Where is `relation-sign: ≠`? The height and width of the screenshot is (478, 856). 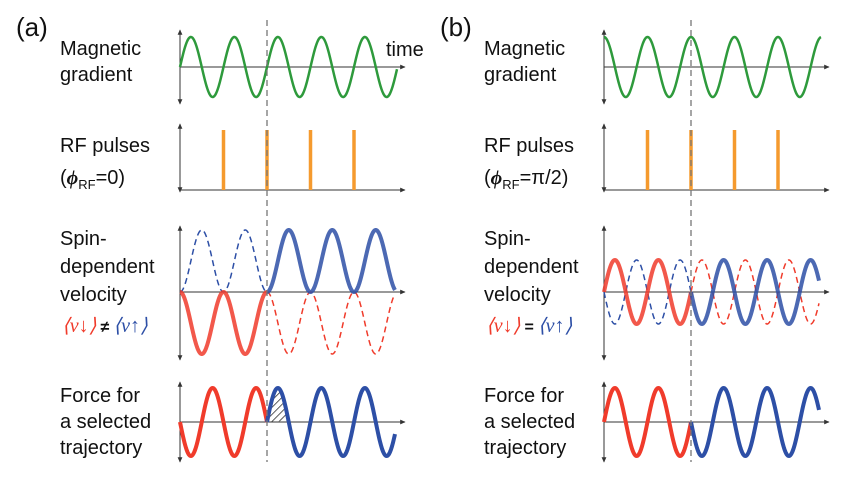 relation-sign: ≠ is located at coordinates (104, 327).